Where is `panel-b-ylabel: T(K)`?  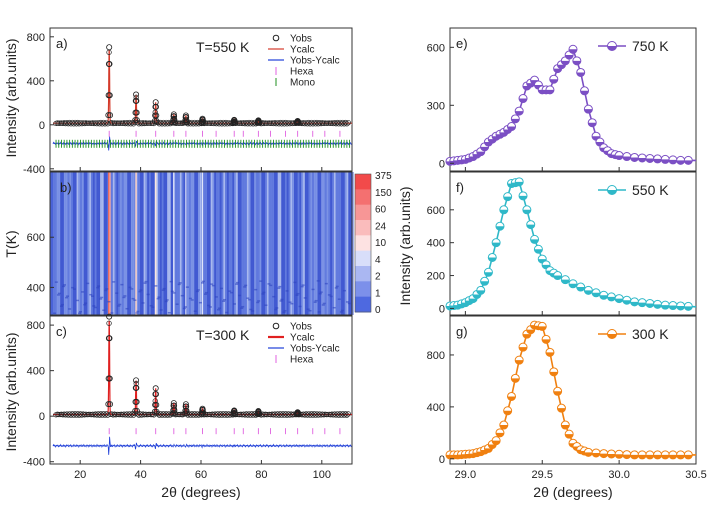 panel-b-ylabel: T(K) is located at coordinates (11, 243).